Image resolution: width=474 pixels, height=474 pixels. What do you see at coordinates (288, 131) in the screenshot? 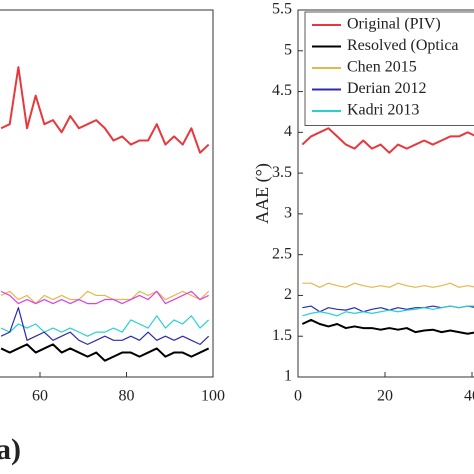
I see `y-tick-label: 4` at bounding box center [288, 131].